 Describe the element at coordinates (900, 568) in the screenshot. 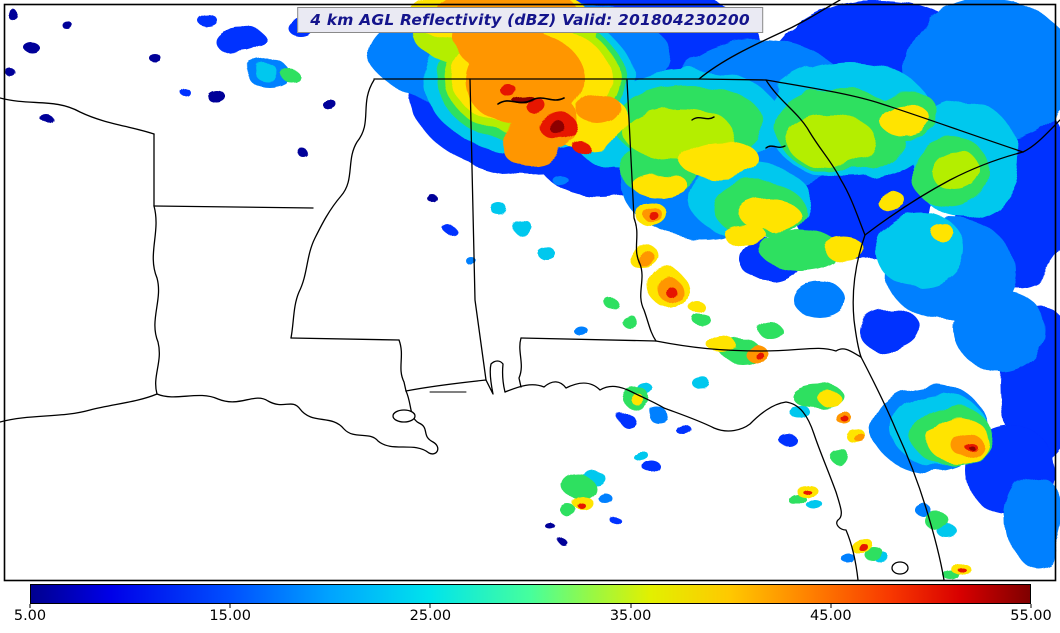

I see `lake-okeechobee` at that location.